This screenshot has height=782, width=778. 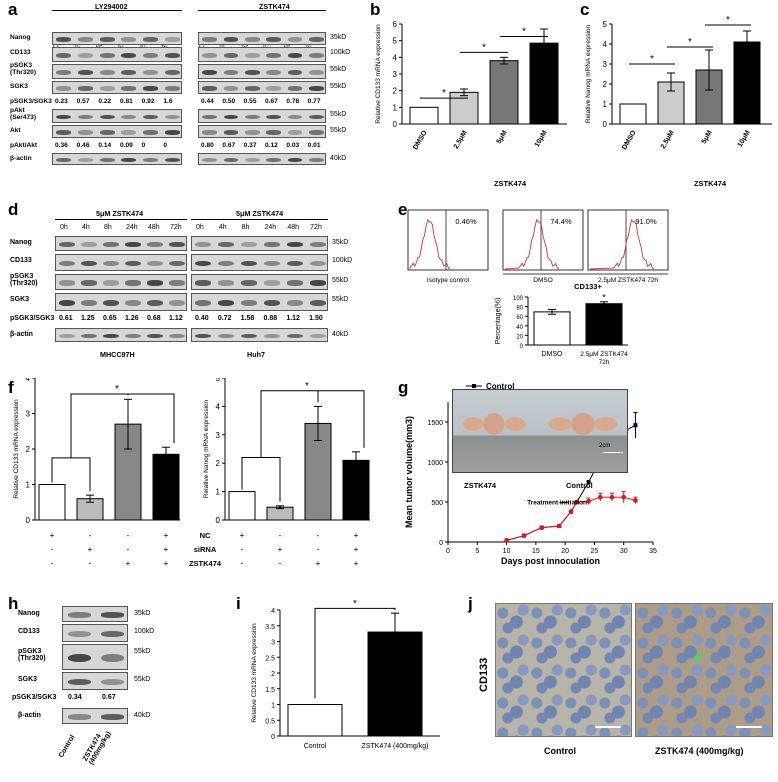 What do you see at coordinates (168, 101) in the screenshot?
I see `ratio-value: 1.6` at bounding box center [168, 101].